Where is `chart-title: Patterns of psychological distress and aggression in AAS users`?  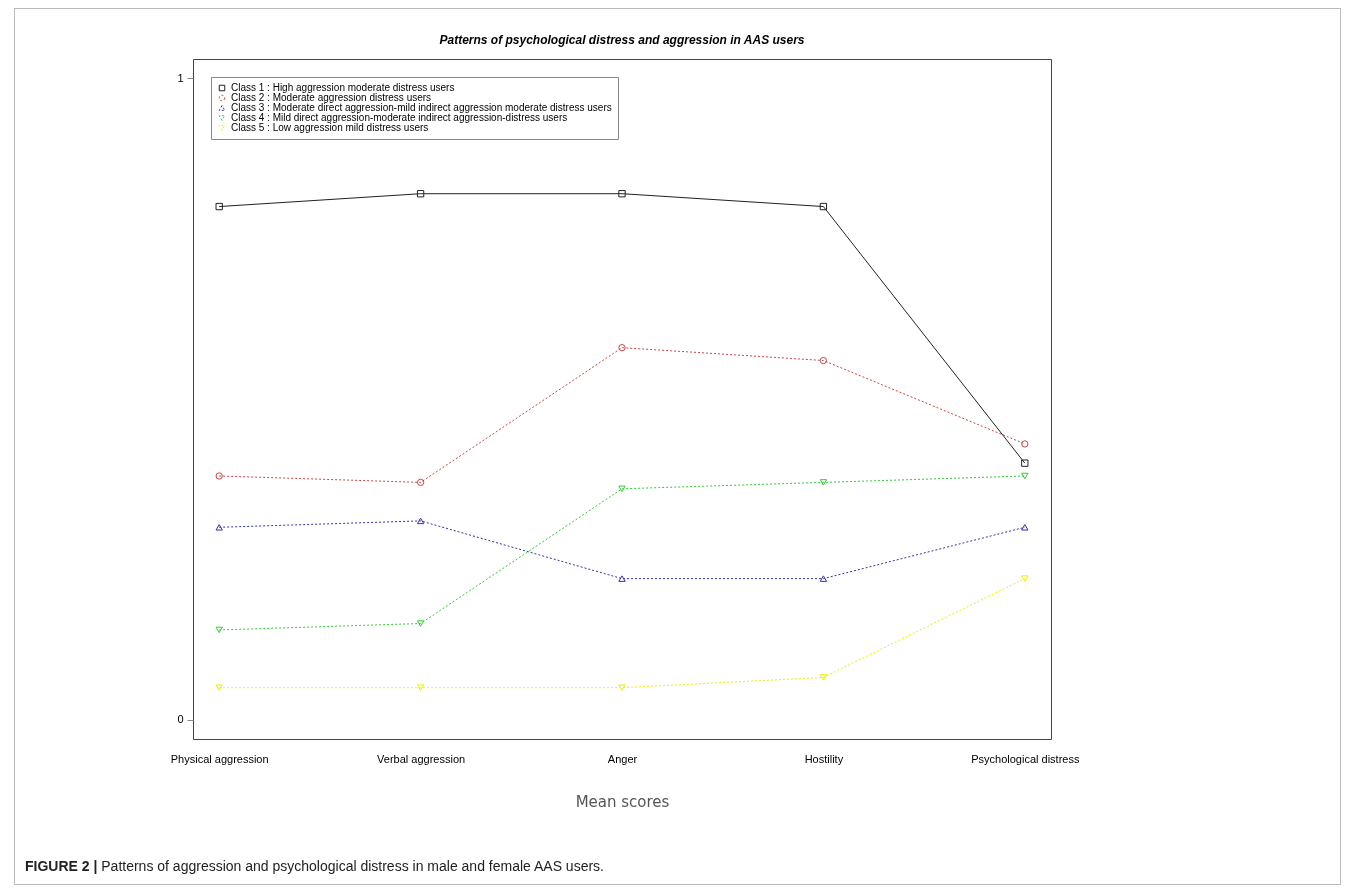 chart-title: Patterns of psychological distress and aggression in AAS users is located at coordinates (622, 40).